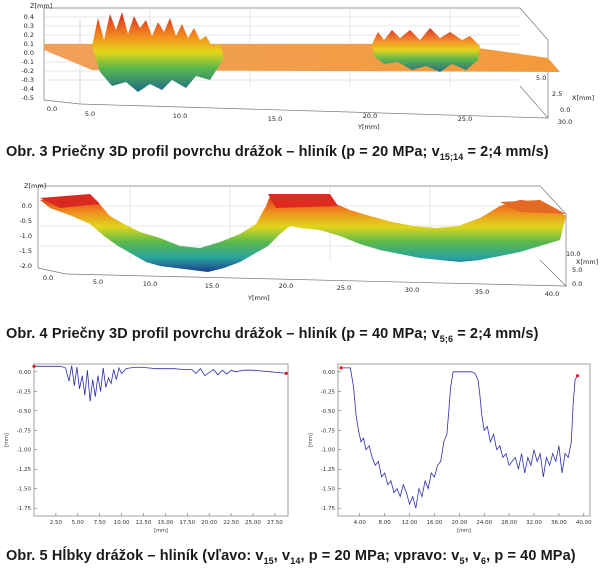  Describe the element at coordinates (29, 35) in the screenshot. I see `fig3-z-tick: 0.2` at that location.